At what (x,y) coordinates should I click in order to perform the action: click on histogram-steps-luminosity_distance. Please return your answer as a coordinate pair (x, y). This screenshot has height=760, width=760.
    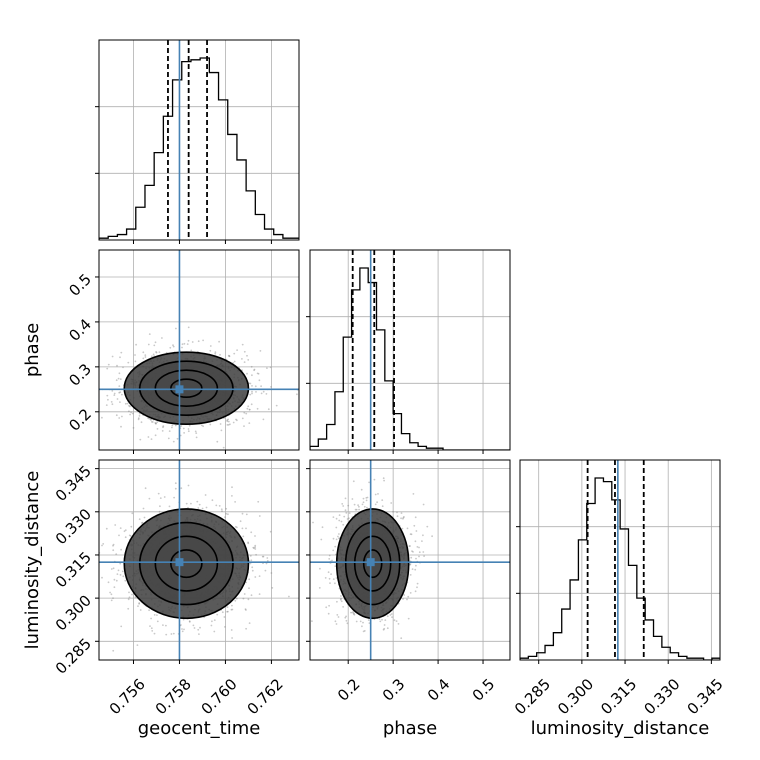
    Looking at the image, I should click on (620, 568).